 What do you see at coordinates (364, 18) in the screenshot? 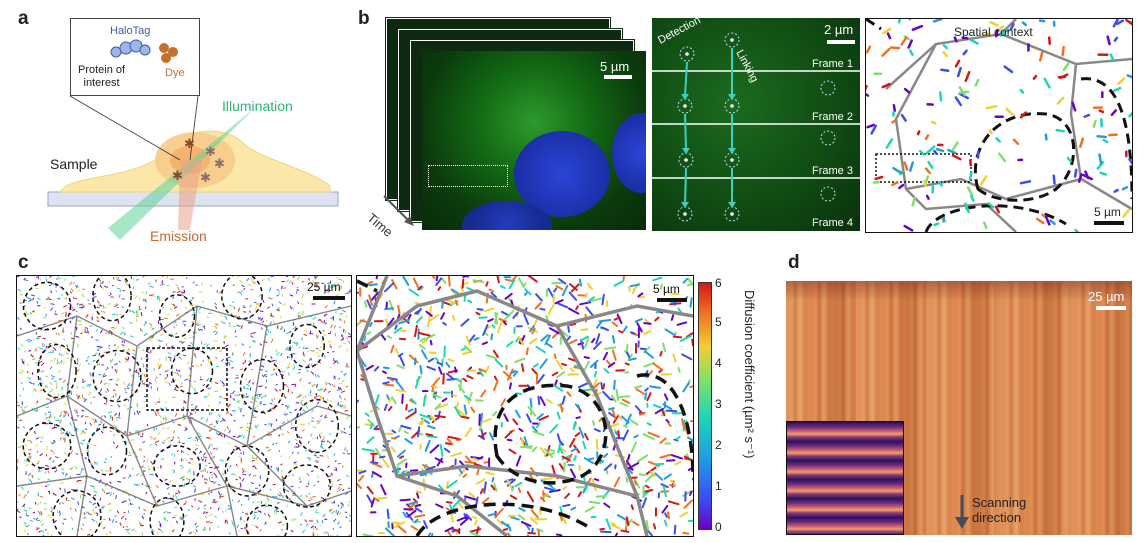
I see `panel-b-label: b` at bounding box center [364, 18].